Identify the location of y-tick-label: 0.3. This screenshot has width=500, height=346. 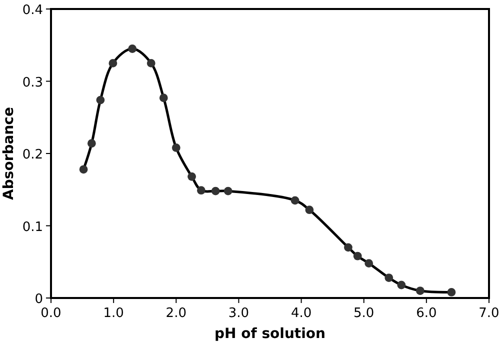
(32, 82).